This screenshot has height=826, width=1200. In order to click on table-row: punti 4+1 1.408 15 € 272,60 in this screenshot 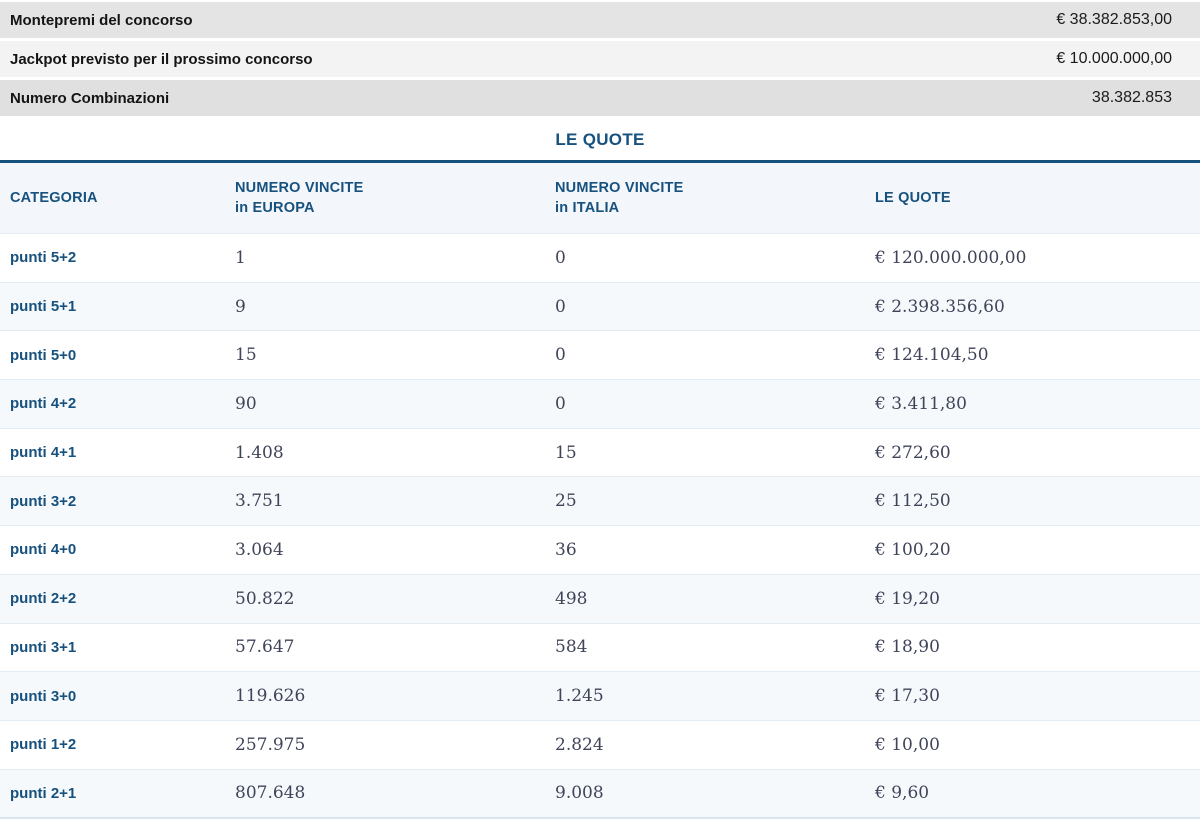, I will do `click(600, 452)`.